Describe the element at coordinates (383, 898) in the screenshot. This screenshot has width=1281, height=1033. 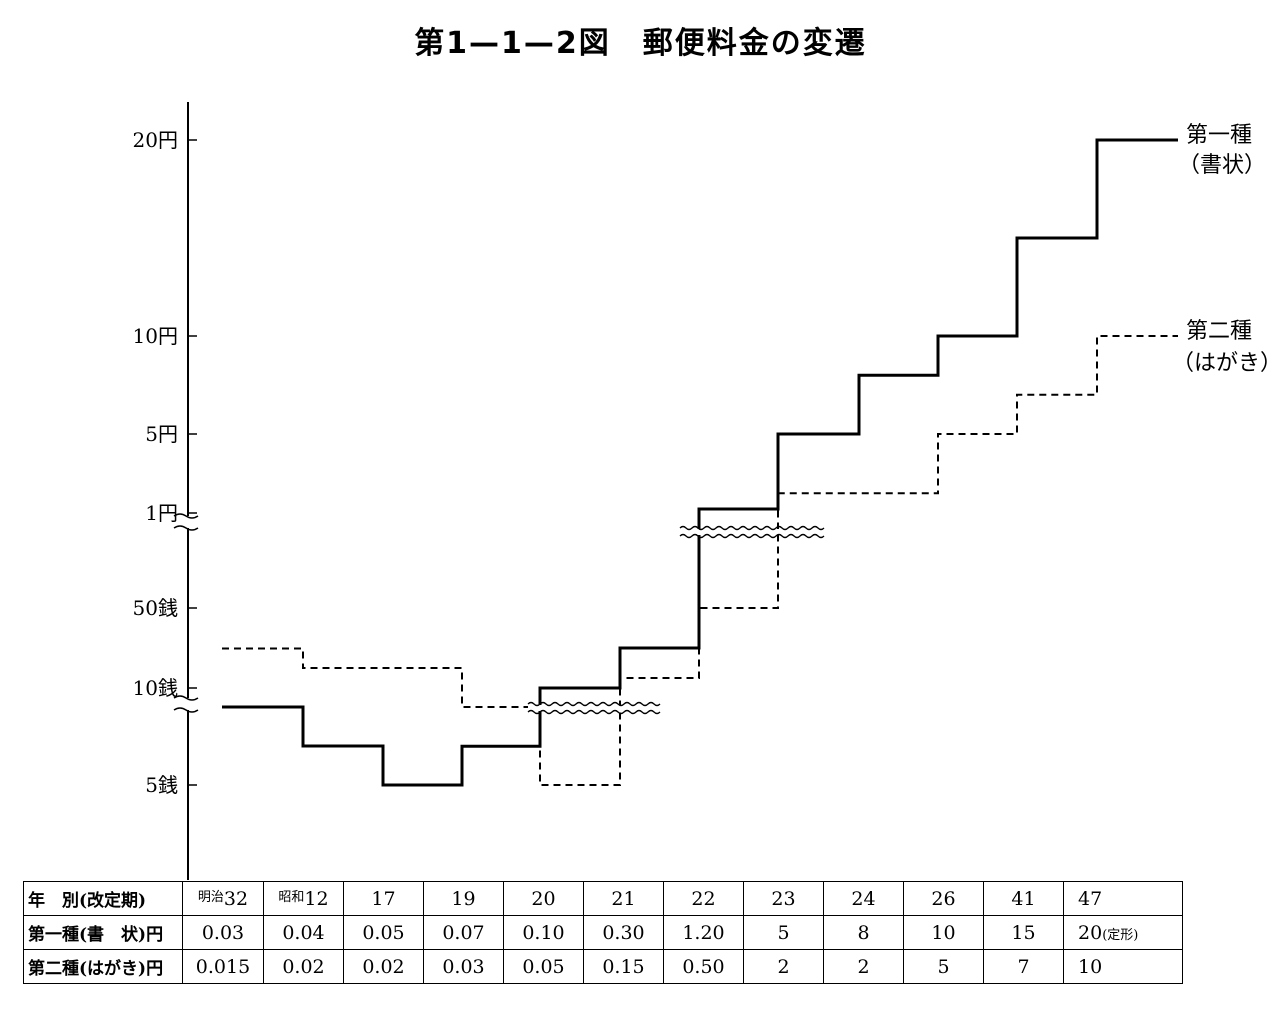
I see `table-cell-year: 17` at that location.